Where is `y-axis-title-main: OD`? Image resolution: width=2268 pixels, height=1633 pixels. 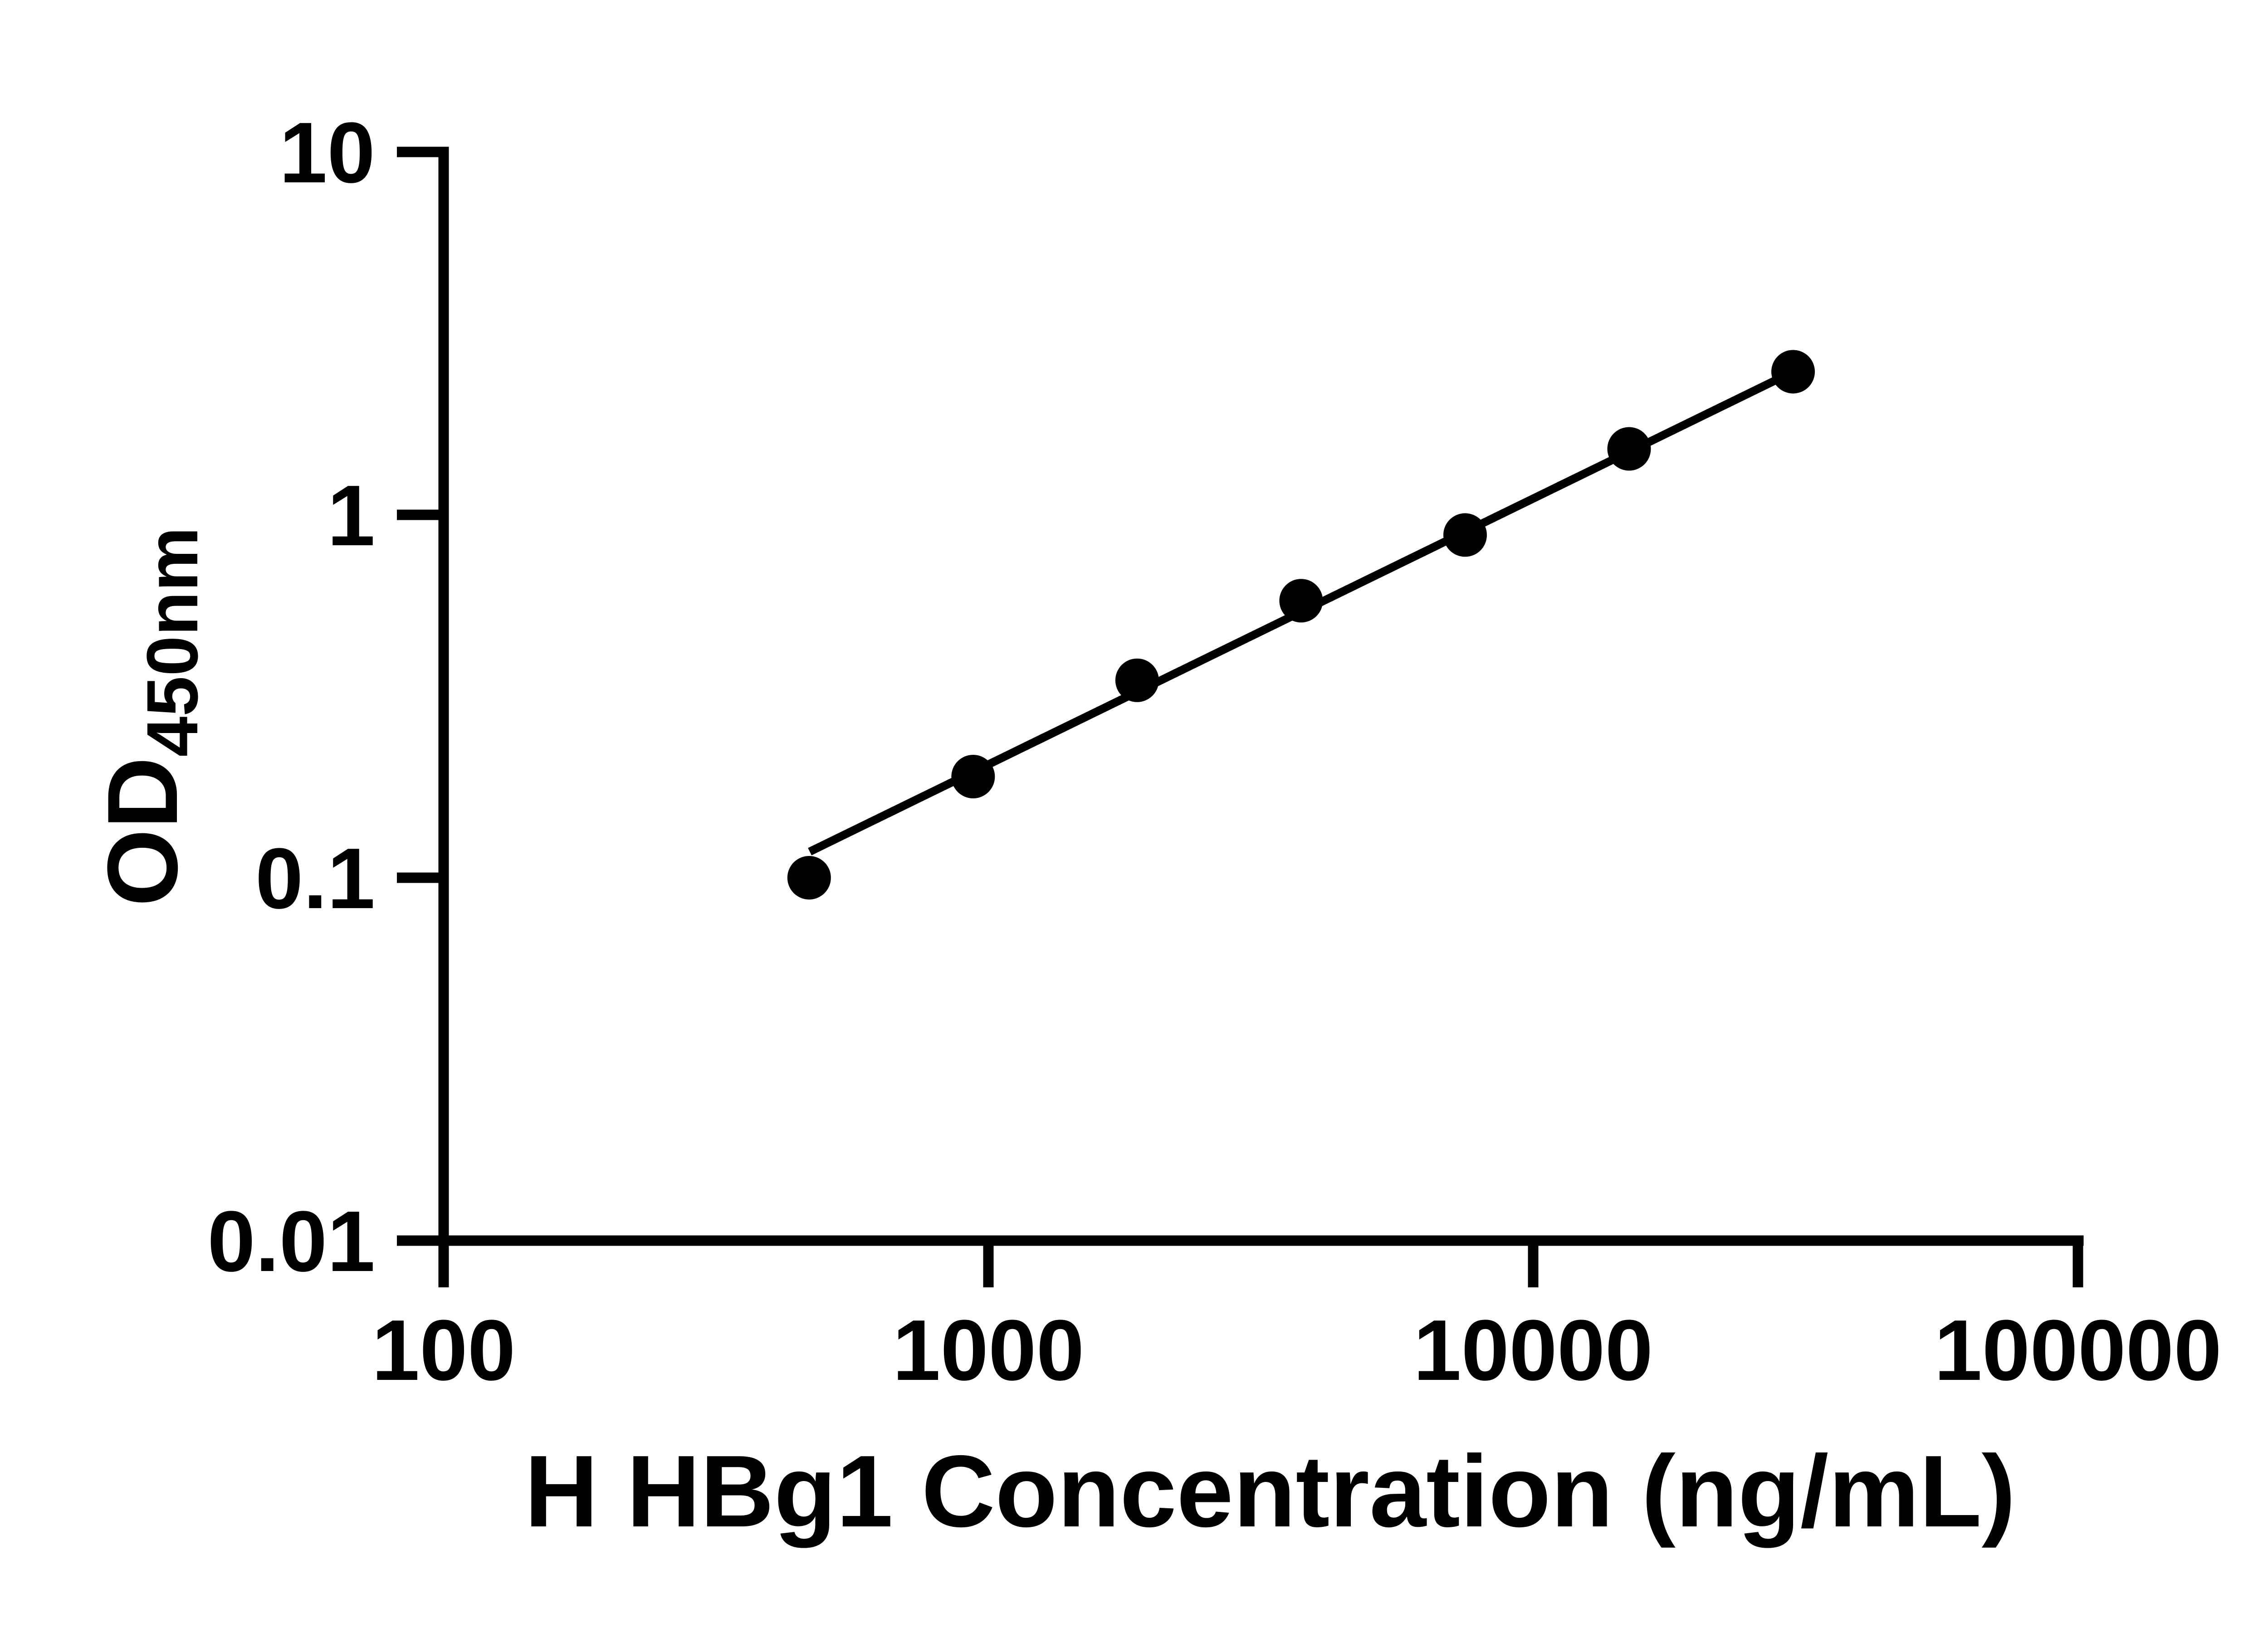 y-axis-title-main: OD is located at coordinates (143, 831).